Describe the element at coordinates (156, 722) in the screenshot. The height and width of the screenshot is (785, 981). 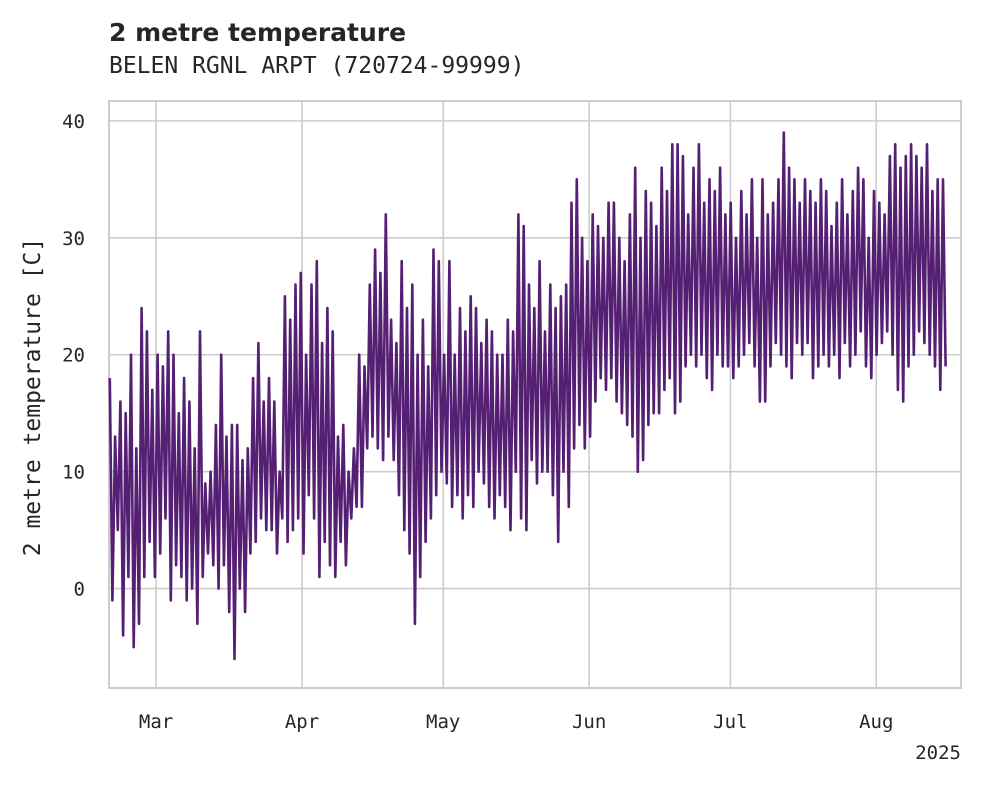
I see `x-tick-label: Mar` at that location.